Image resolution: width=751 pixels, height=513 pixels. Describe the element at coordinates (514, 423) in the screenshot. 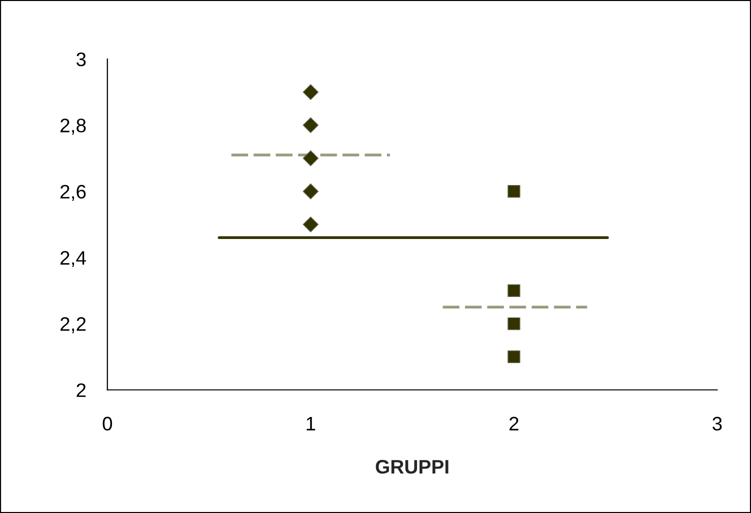

I see `x-tick-label: 2` at that location.